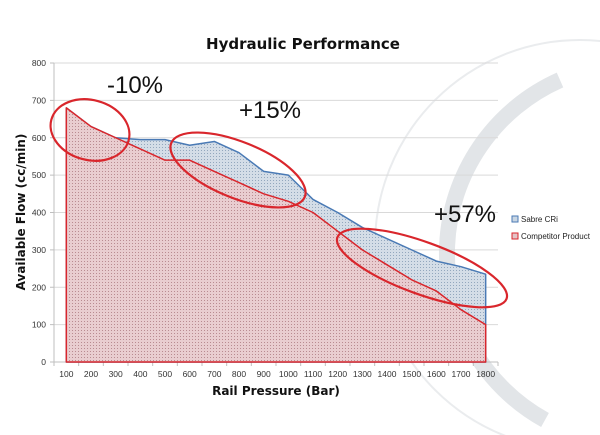 The height and width of the screenshot is (435, 600). I want to click on y-tick-label: 700, so click(39, 100).